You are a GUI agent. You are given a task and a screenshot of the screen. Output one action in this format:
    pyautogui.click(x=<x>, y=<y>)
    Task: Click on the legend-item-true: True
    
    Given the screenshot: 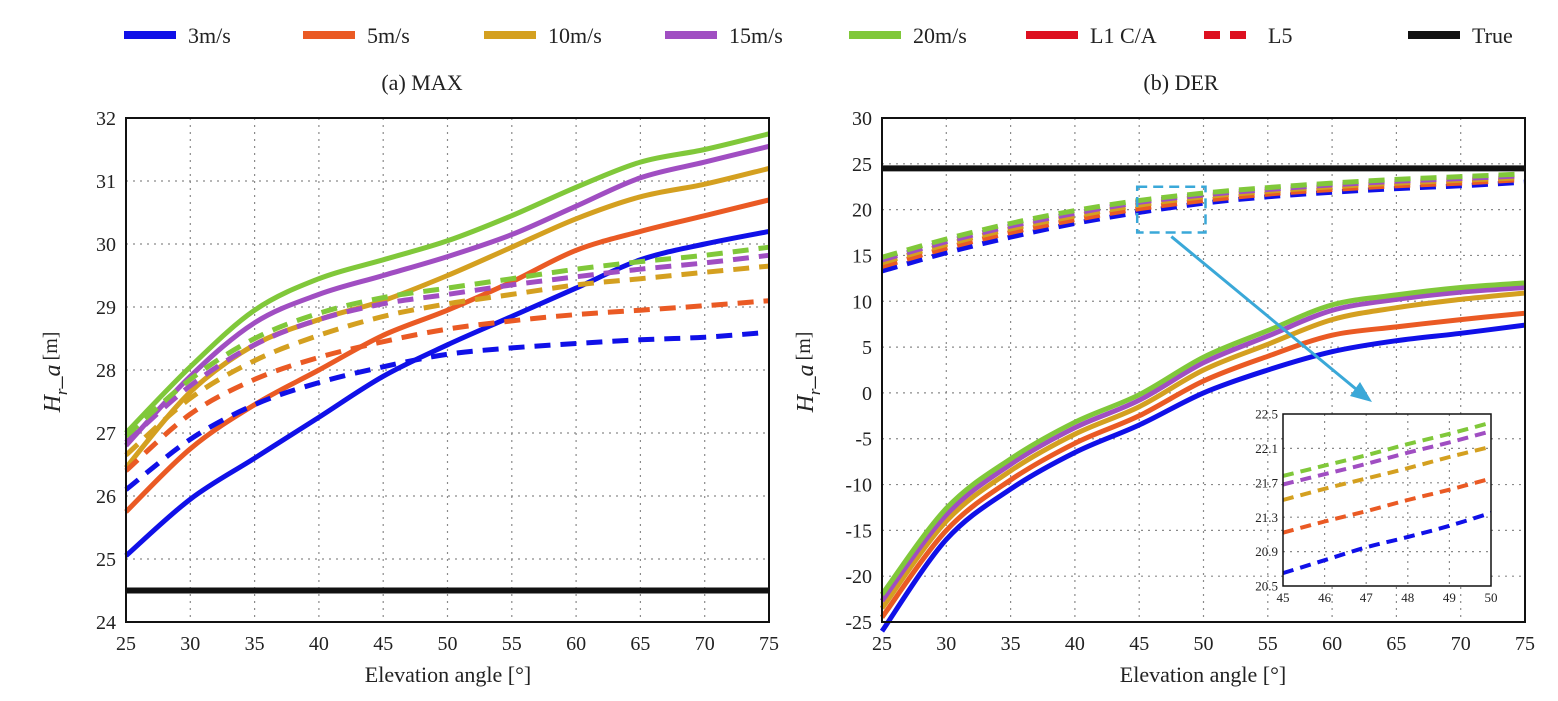 What is the action you would take?
    pyautogui.click(x=1460, y=35)
    